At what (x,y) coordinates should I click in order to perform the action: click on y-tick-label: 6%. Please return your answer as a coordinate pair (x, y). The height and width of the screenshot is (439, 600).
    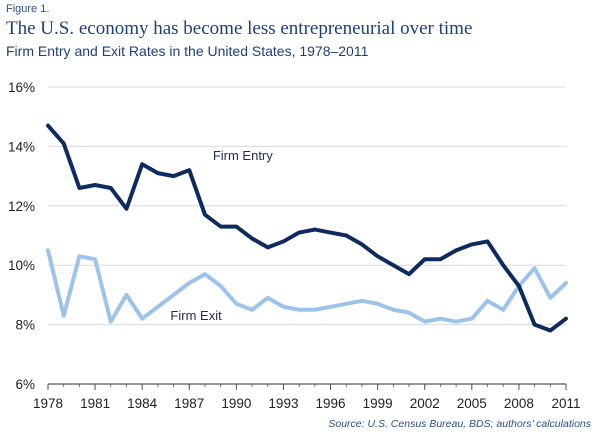
    Looking at the image, I should click on (25, 384).